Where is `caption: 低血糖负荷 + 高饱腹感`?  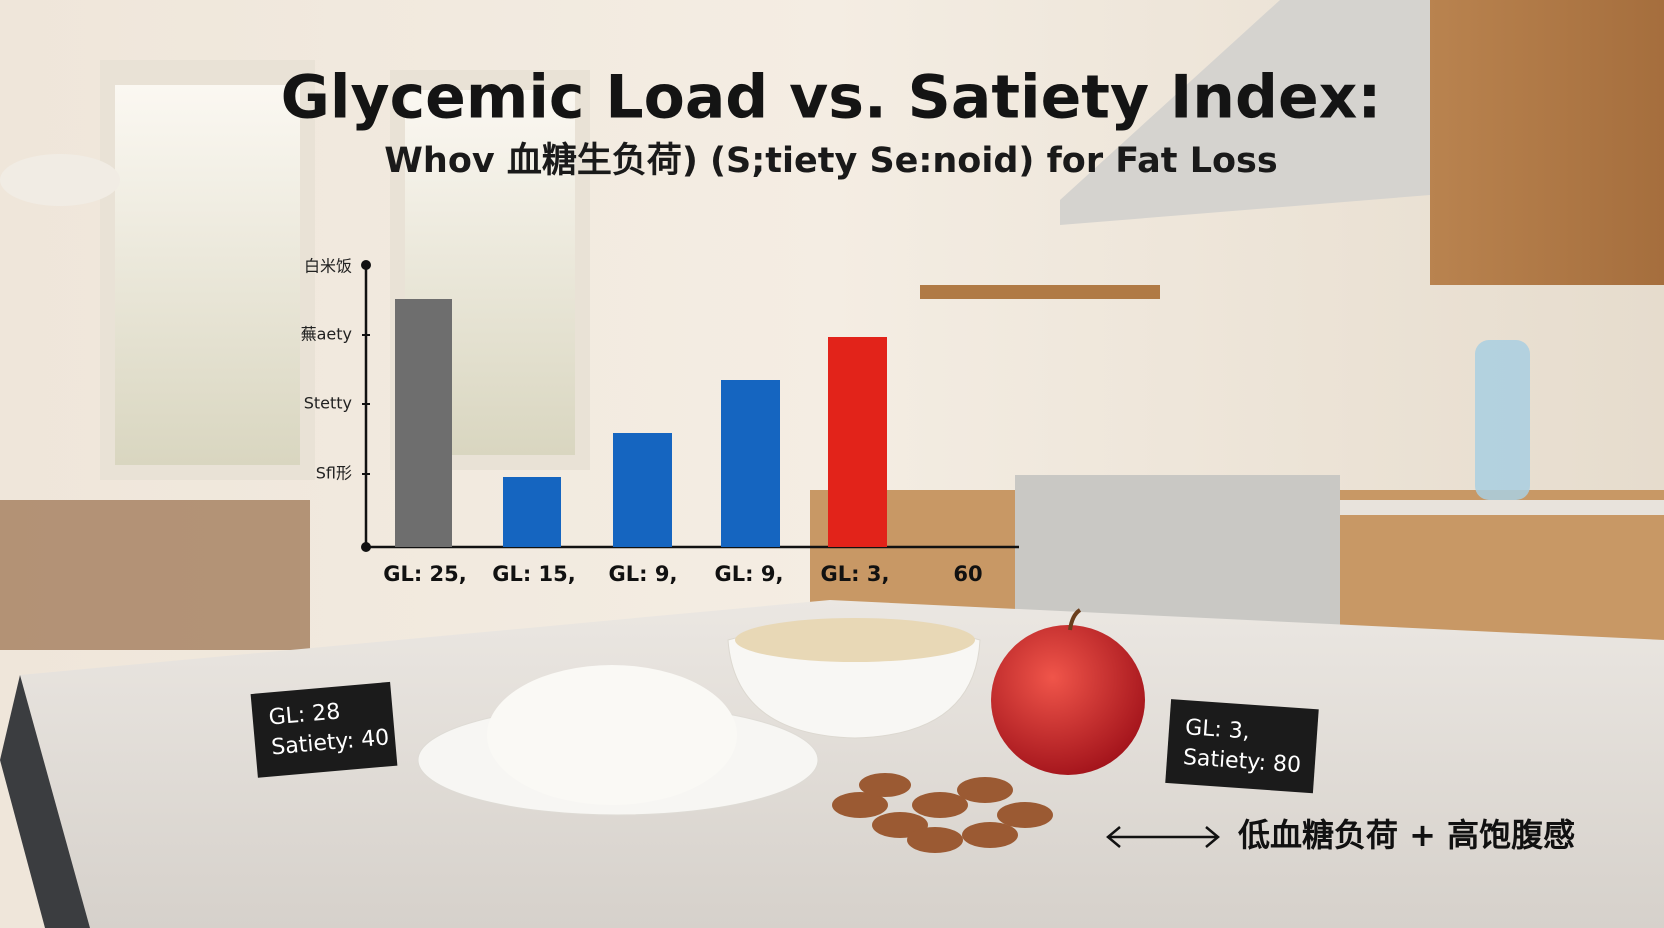
caption: 低血糖负荷 + 高饱腹感 is located at coordinates (1406, 835).